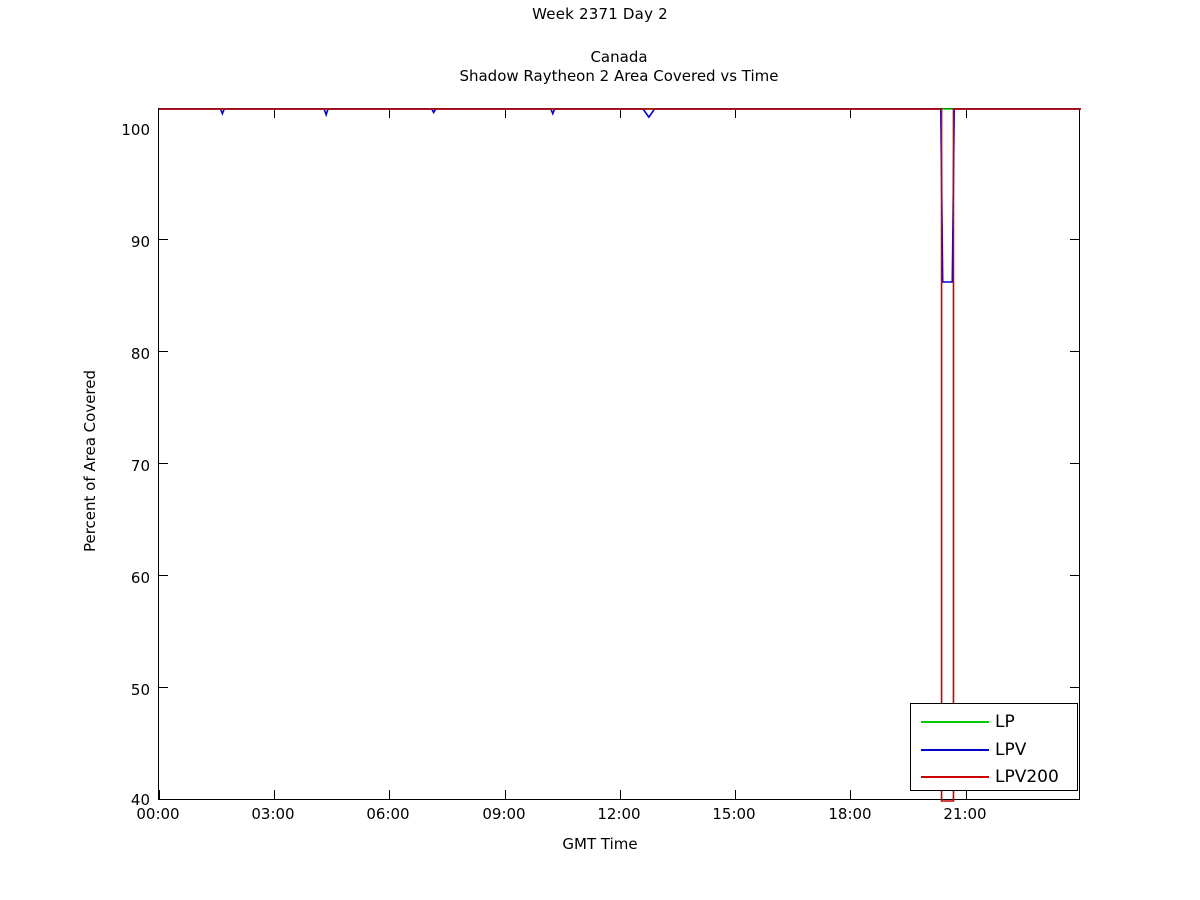 This screenshot has height=900, width=1200. What do you see at coordinates (1074, 575) in the screenshot?
I see `y-tick-70-right` at bounding box center [1074, 575].